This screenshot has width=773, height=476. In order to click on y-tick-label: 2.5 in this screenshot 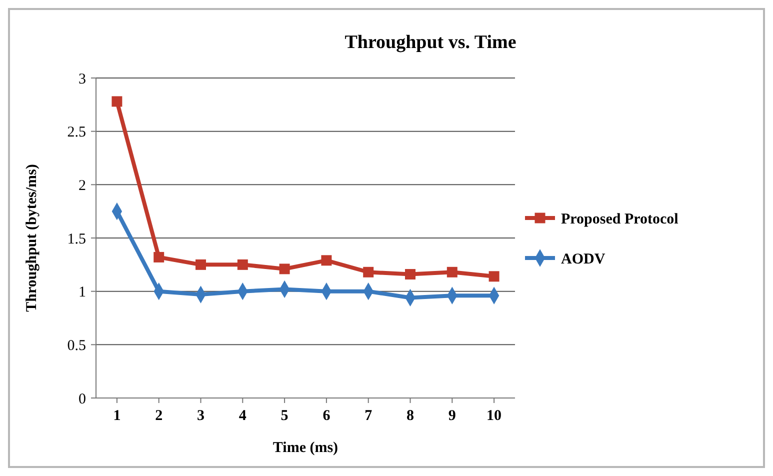, I will do `click(76, 132)`.